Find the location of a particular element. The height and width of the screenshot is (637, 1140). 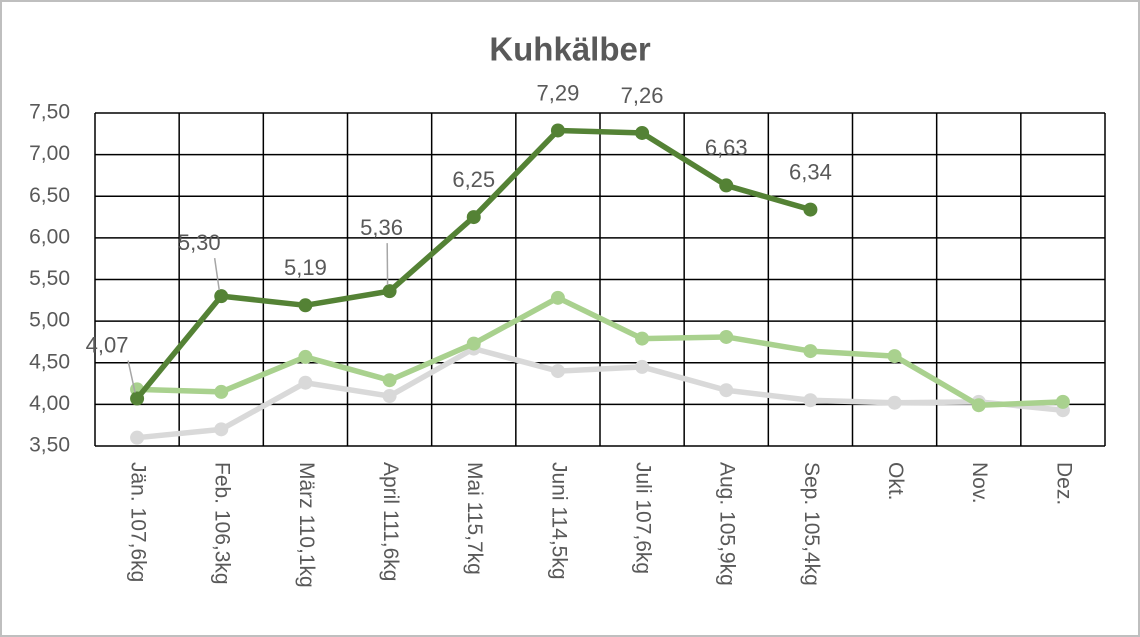

y-tick-label: 7,00 is located at coordinates (49, 153).